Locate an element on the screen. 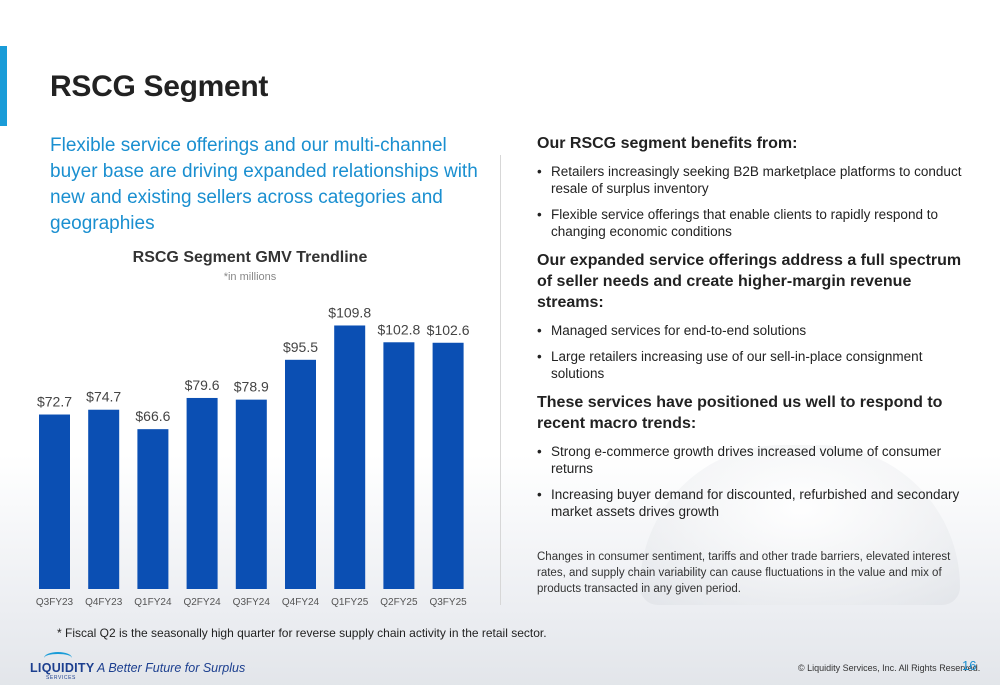  bar-value-label: $66.6 is located at coordinates (152, 416).